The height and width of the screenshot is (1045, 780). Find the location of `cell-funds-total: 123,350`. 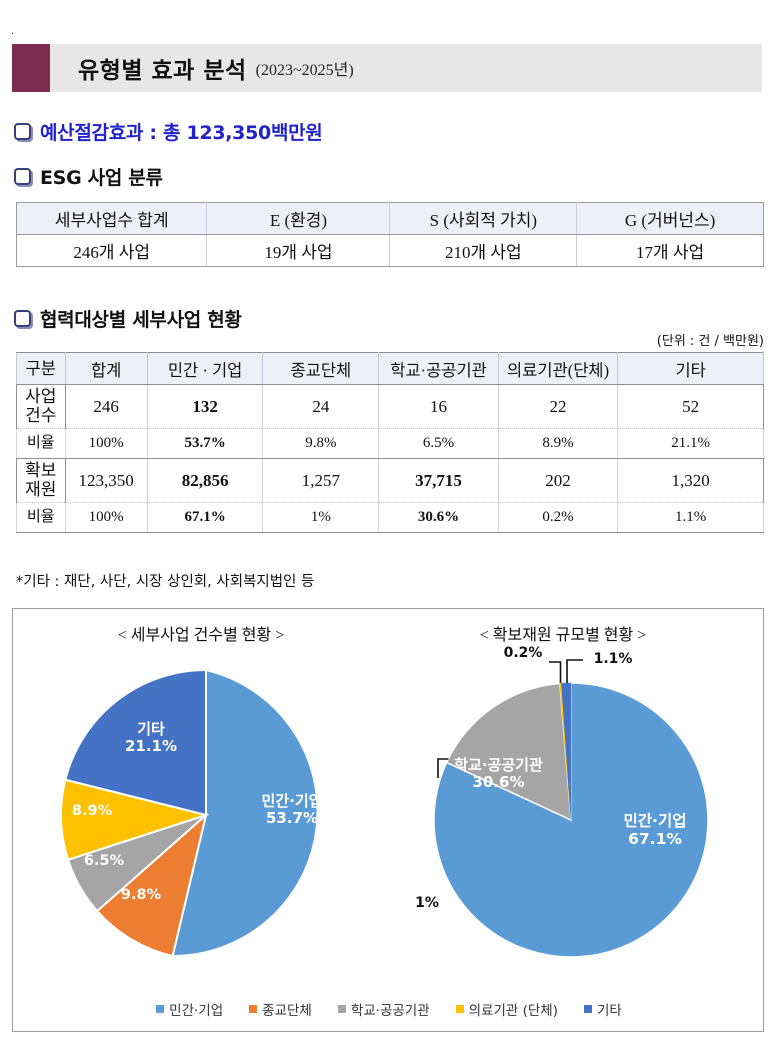

cell-funds-total: 123,350 is located at coordinates (106, 480).